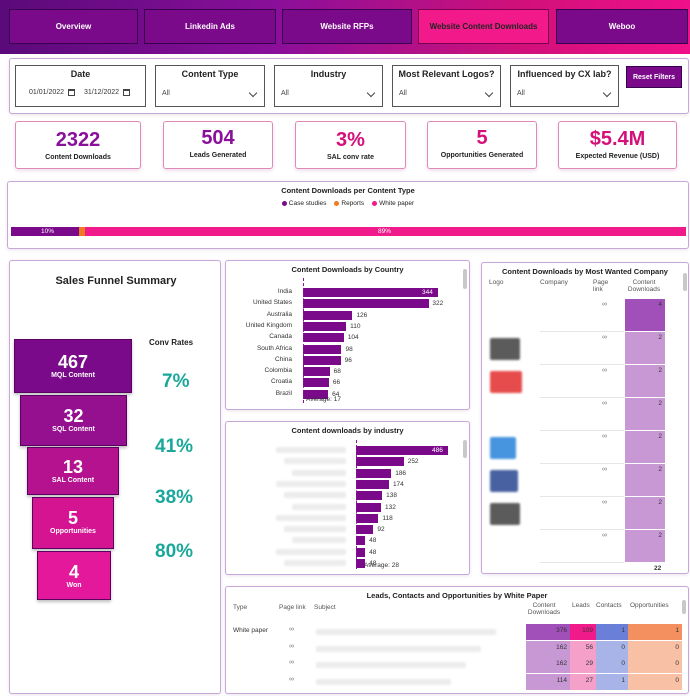  What do you see at coordinates (73, 362) in the screenshot?
I see `funnel-value: 467` at bounding box center [73, 362].